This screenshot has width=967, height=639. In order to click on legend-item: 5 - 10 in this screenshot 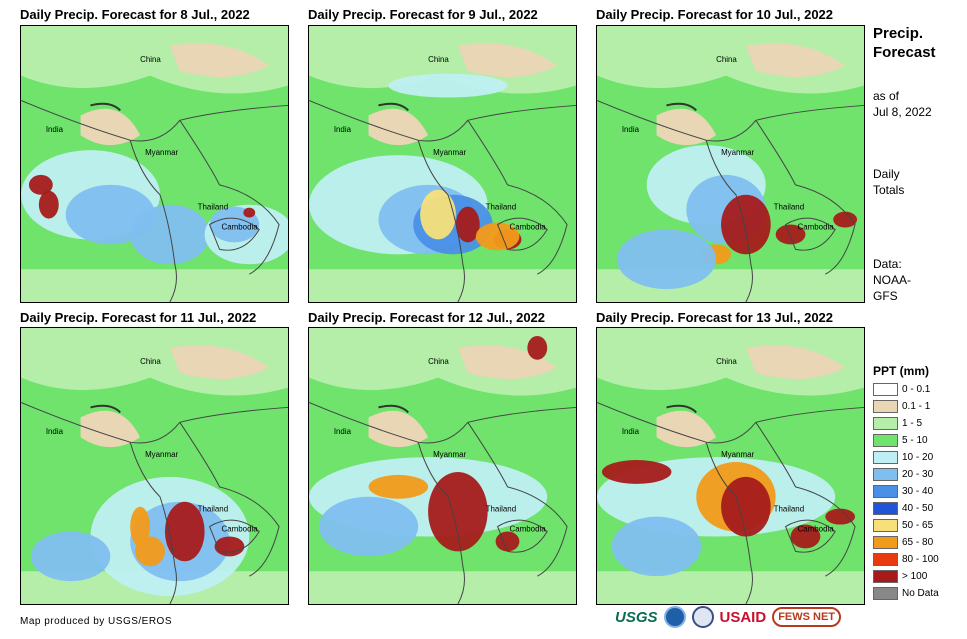, I will do `click(906, 440)`.